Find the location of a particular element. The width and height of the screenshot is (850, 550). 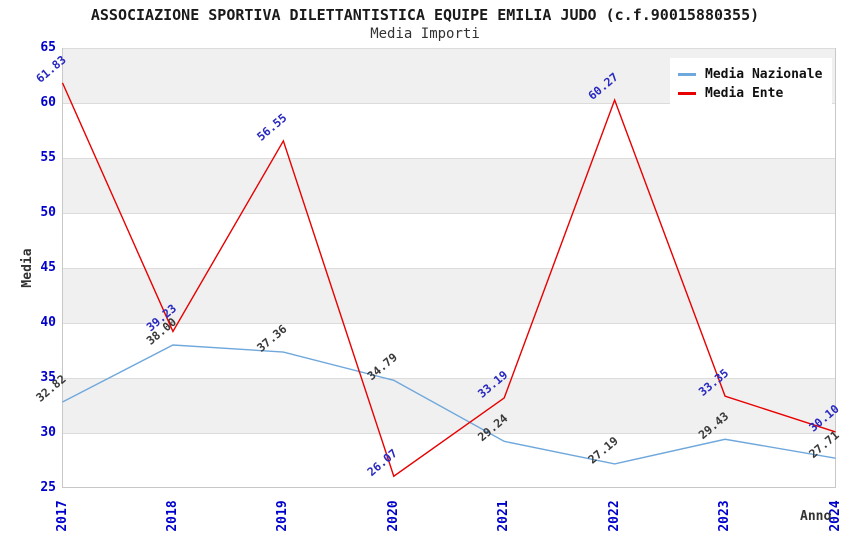

y-axis-title: Media is located at coordinates (27, 268).